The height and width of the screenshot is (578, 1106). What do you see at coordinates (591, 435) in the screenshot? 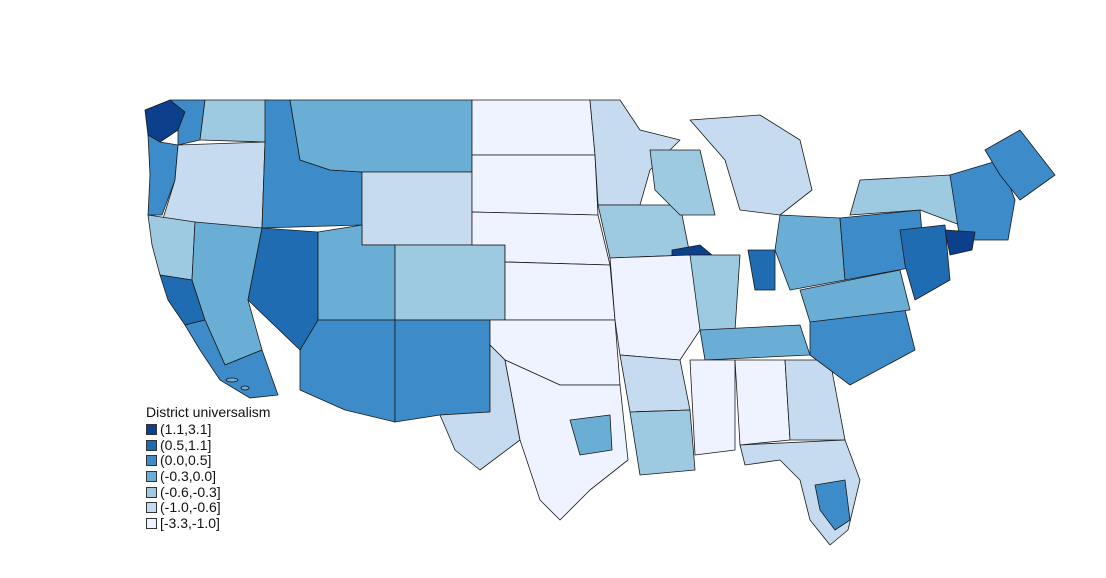
I see `region-texas-houston` at bounding box center [591, 435].